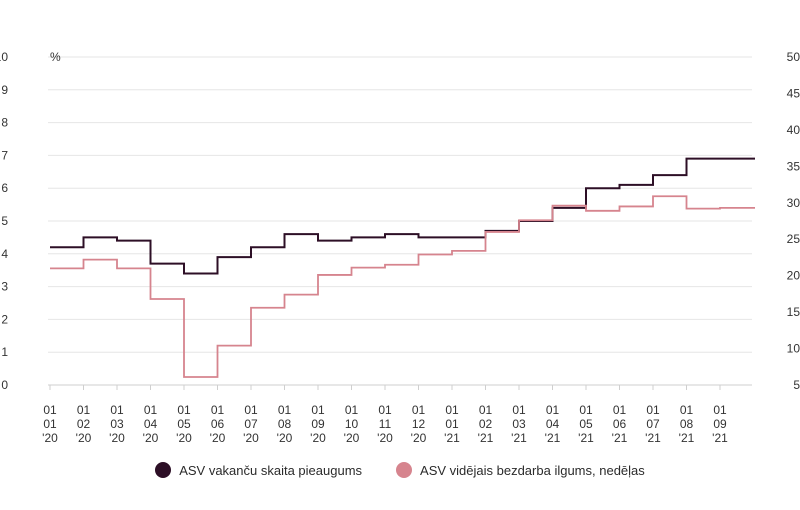 The height and width of the screenshot is (510, 800). I want to click on right-axis-tick-label: 20, so click(793, 276).